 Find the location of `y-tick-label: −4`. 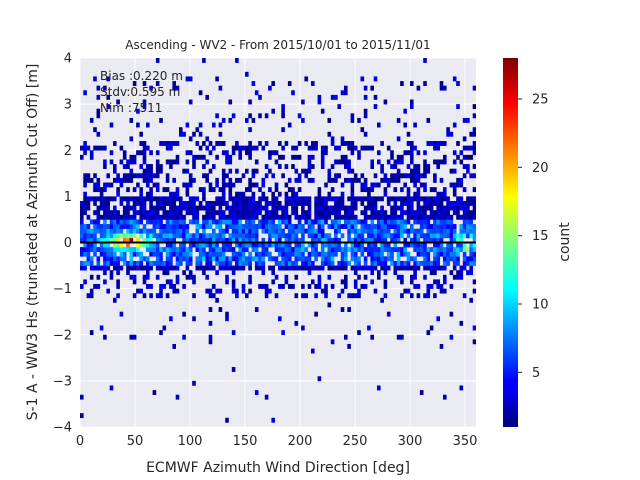

y-tick-label: −4 is located at coordinates (62, 428).